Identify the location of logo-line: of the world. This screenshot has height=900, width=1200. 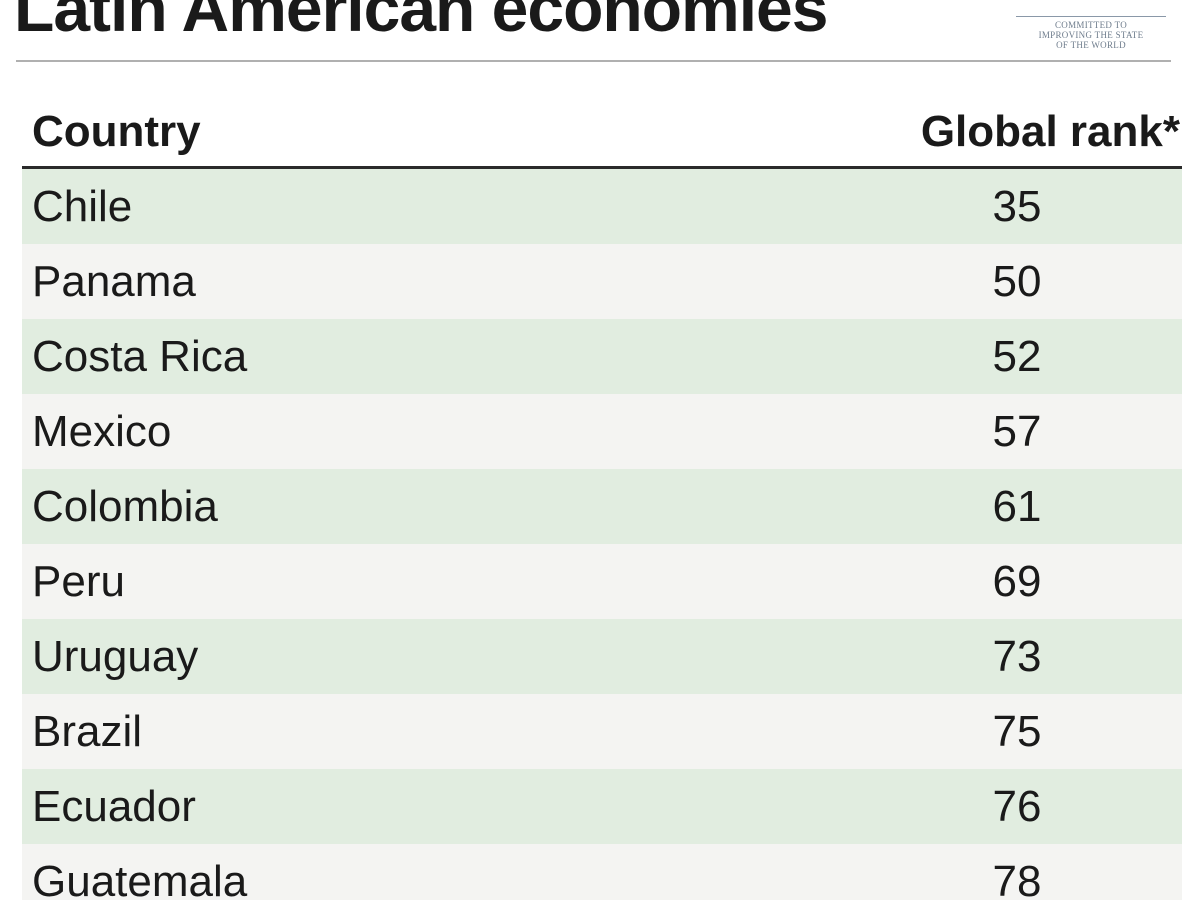
(1091, 45).